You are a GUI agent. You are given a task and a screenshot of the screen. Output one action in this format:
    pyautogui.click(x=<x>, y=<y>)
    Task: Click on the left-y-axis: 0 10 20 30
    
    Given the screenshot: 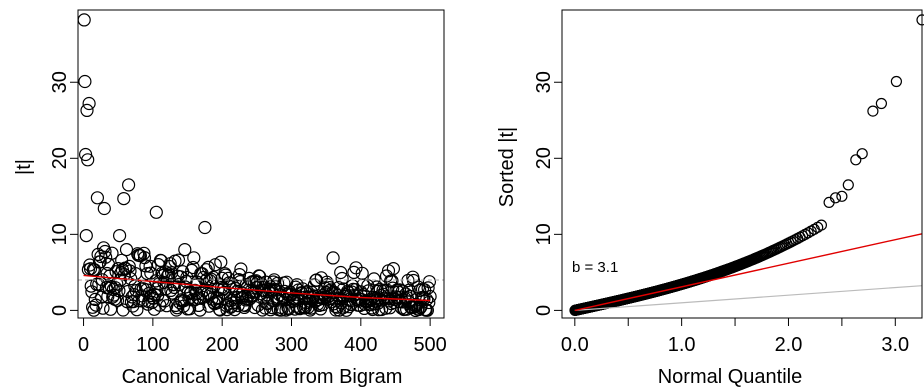 What is the action you would take?
    pyautogui.click(x=63, y=193)
    